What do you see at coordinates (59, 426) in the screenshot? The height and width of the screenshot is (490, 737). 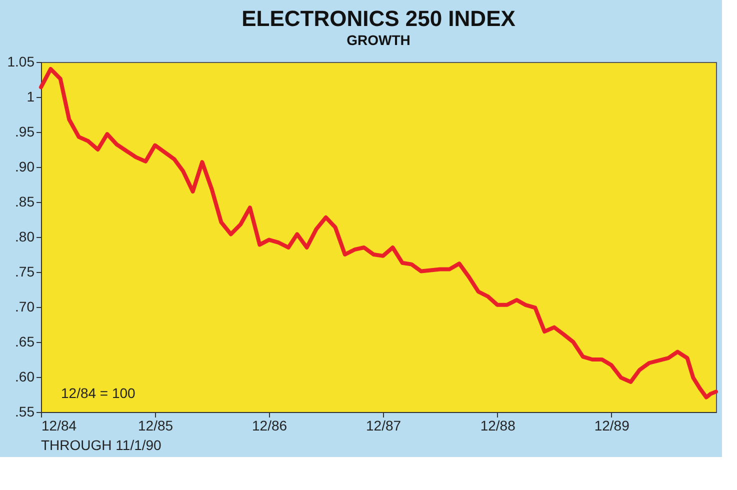 I see `x-tick-label: 12/84` at bounding box center [59, 426].